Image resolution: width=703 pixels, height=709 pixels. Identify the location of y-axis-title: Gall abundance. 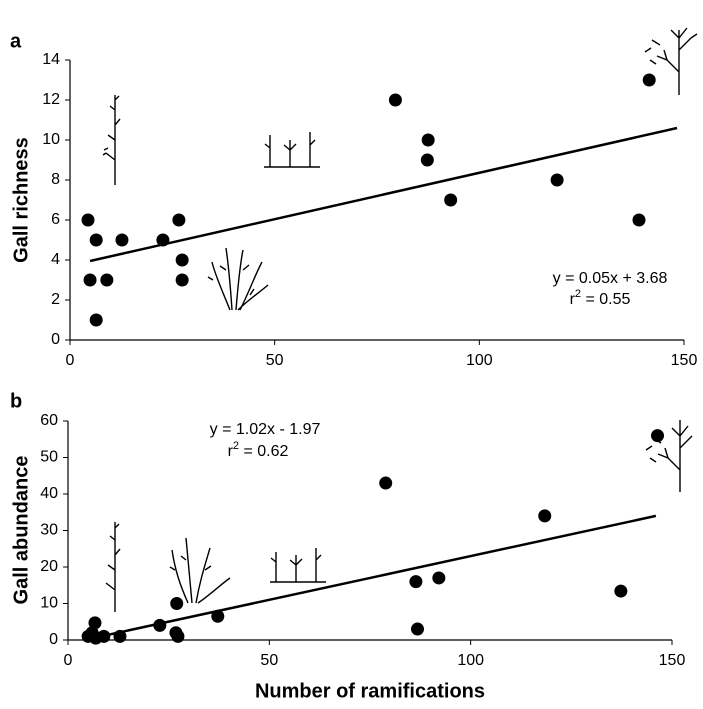
(21, 530).